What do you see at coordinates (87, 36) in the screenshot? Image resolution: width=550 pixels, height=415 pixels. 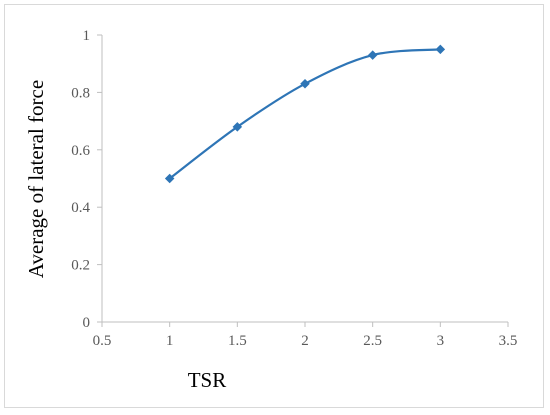 I see `y-tick-label: 1` at bounding box center [87, 36].